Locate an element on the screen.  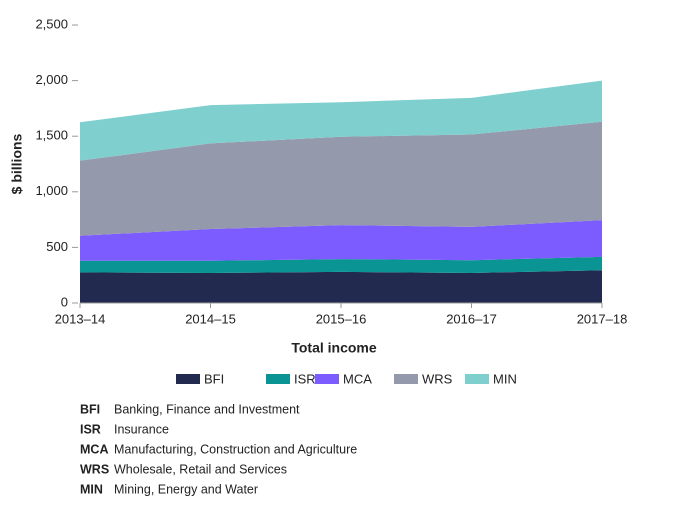
y-tick-label: 500 is located at coordinates (57, 246).